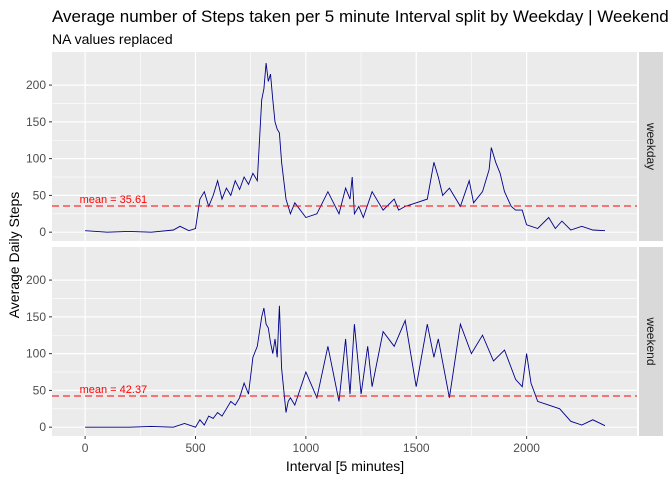  What do you see at coordinates (416, 448) in the screenshot?
I see `x-tick-label: 1500` at bounding box center [416, 448].